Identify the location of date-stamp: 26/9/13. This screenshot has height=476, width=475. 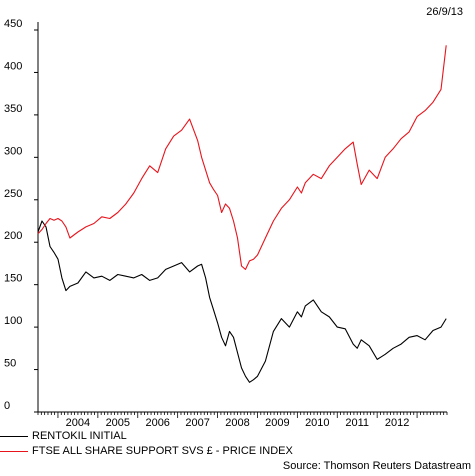
(444, 12).